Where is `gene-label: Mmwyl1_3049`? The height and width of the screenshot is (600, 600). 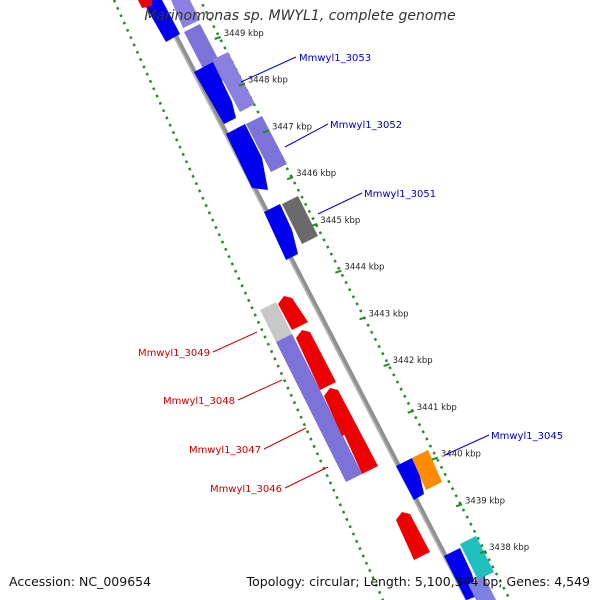
gene-label: Mmwyl1_3049 is located at coordinates (174, 353).